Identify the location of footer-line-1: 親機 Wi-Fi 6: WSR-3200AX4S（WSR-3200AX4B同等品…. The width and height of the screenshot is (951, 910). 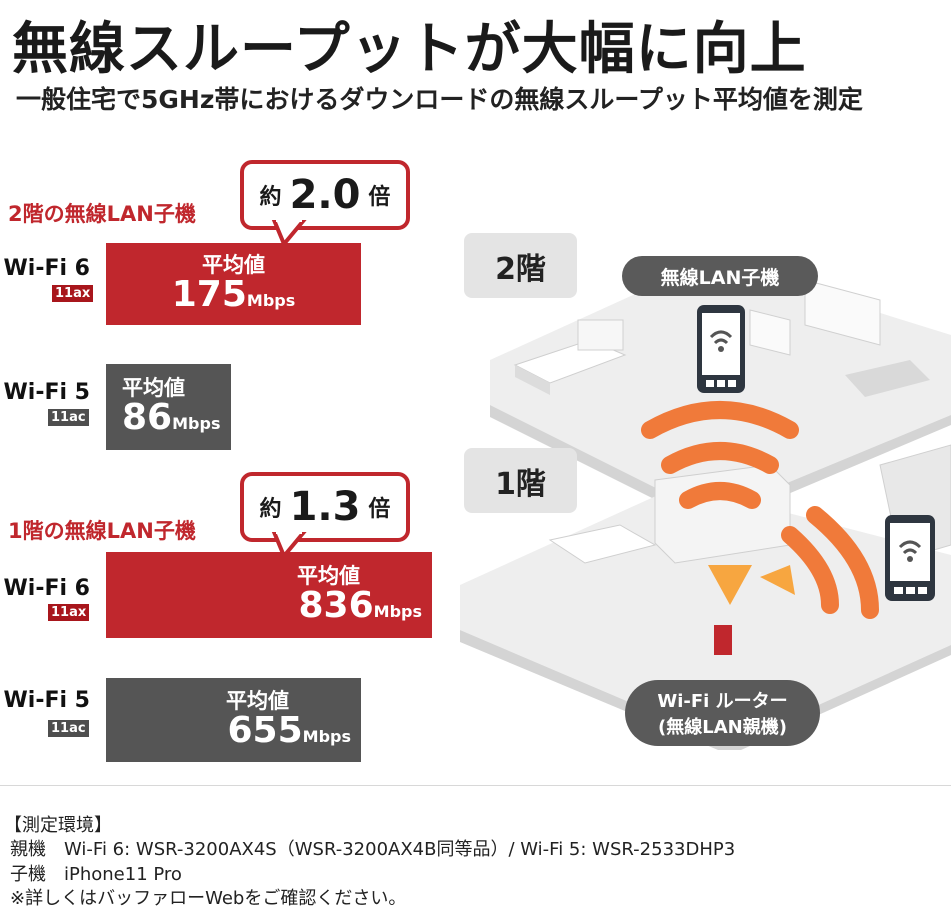
(373, 849).